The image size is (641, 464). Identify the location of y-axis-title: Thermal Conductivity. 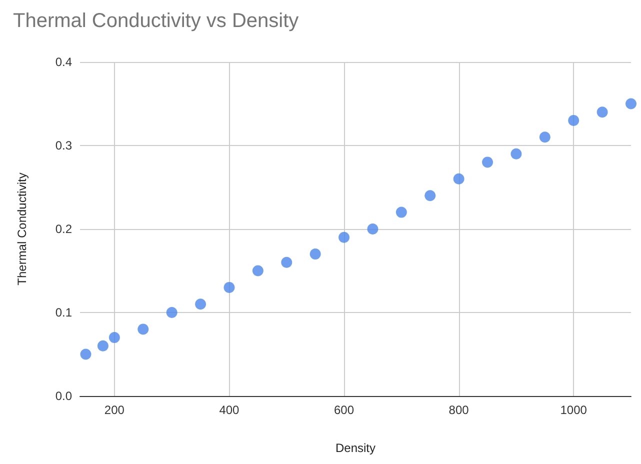
(22, 229).